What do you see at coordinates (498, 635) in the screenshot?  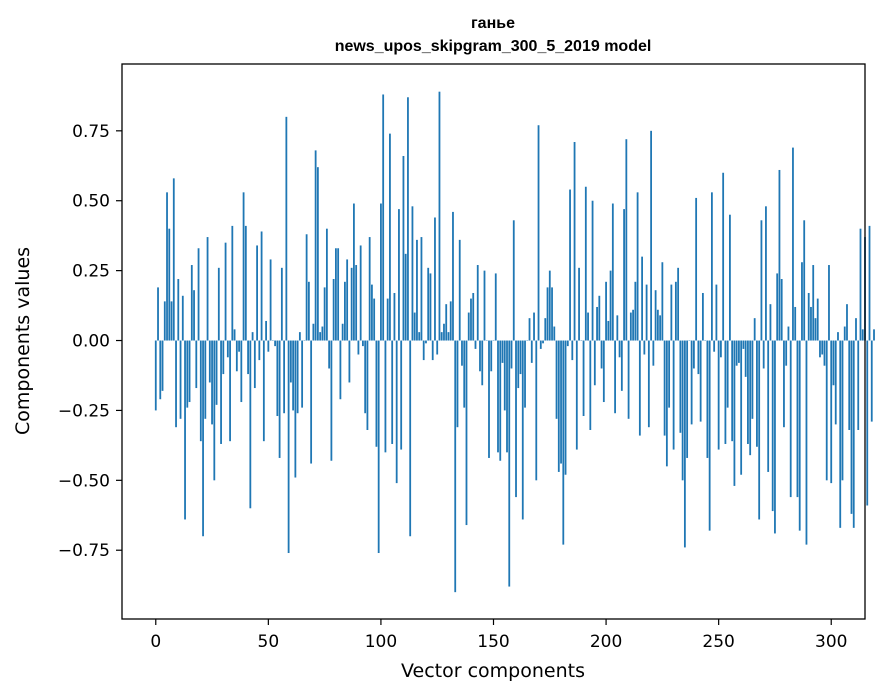 I see `x-axis: 0 50 100 150 200 250 300` at bounding box center [498, 635].